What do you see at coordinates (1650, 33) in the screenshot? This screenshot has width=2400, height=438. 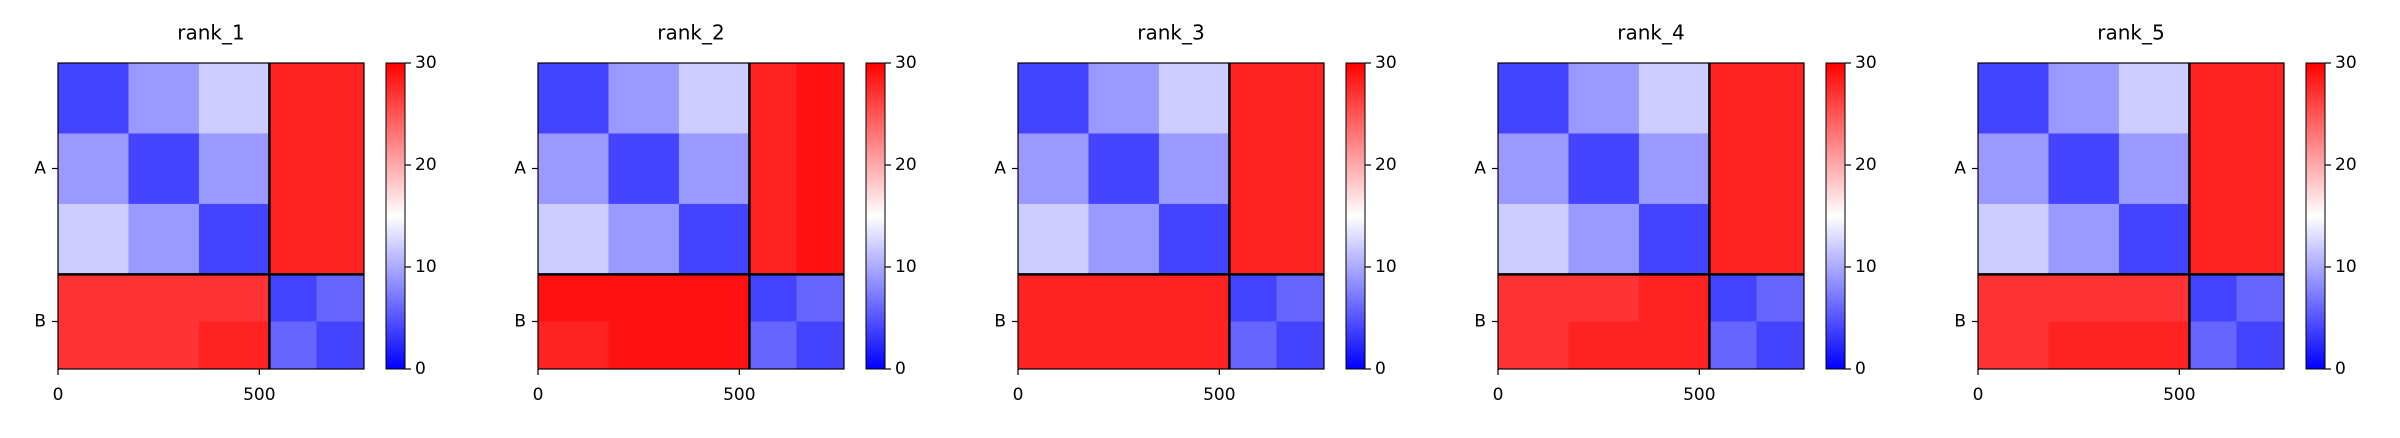 I see `panel-title: rank_4` at bounding box center [1650, 33].